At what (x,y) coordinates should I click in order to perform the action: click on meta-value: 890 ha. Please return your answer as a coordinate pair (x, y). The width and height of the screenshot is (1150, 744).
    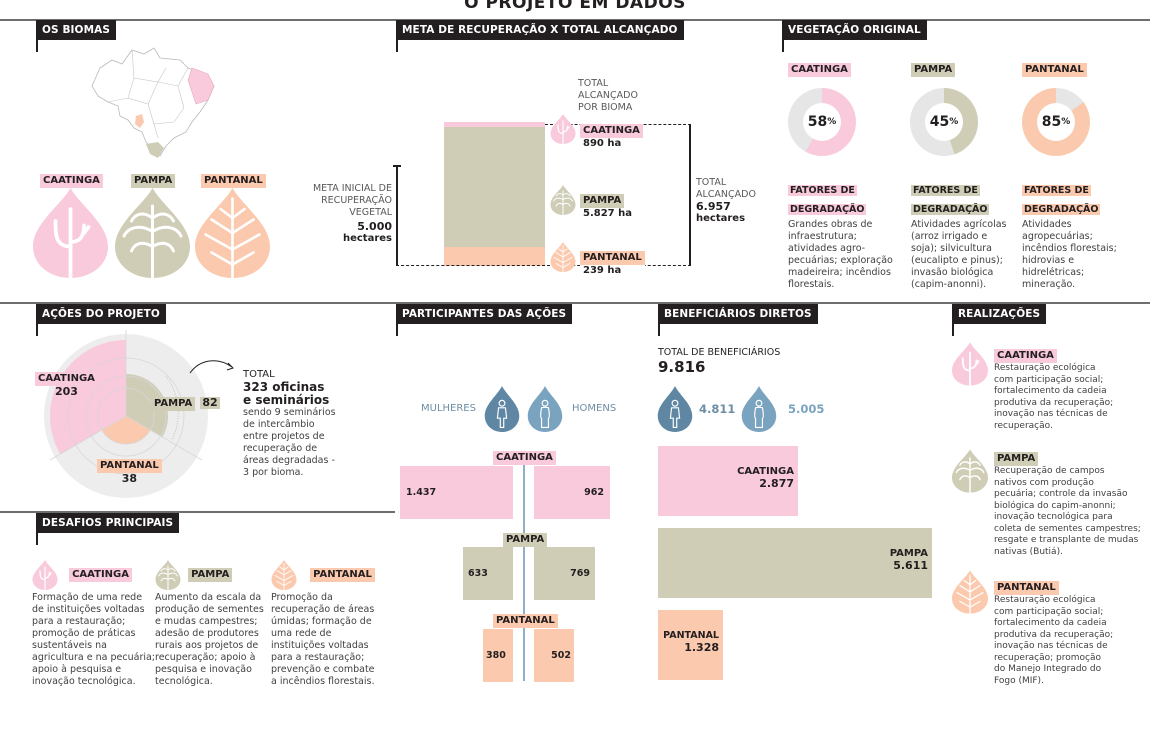
    Looking at the image, I should click on (602, 143).